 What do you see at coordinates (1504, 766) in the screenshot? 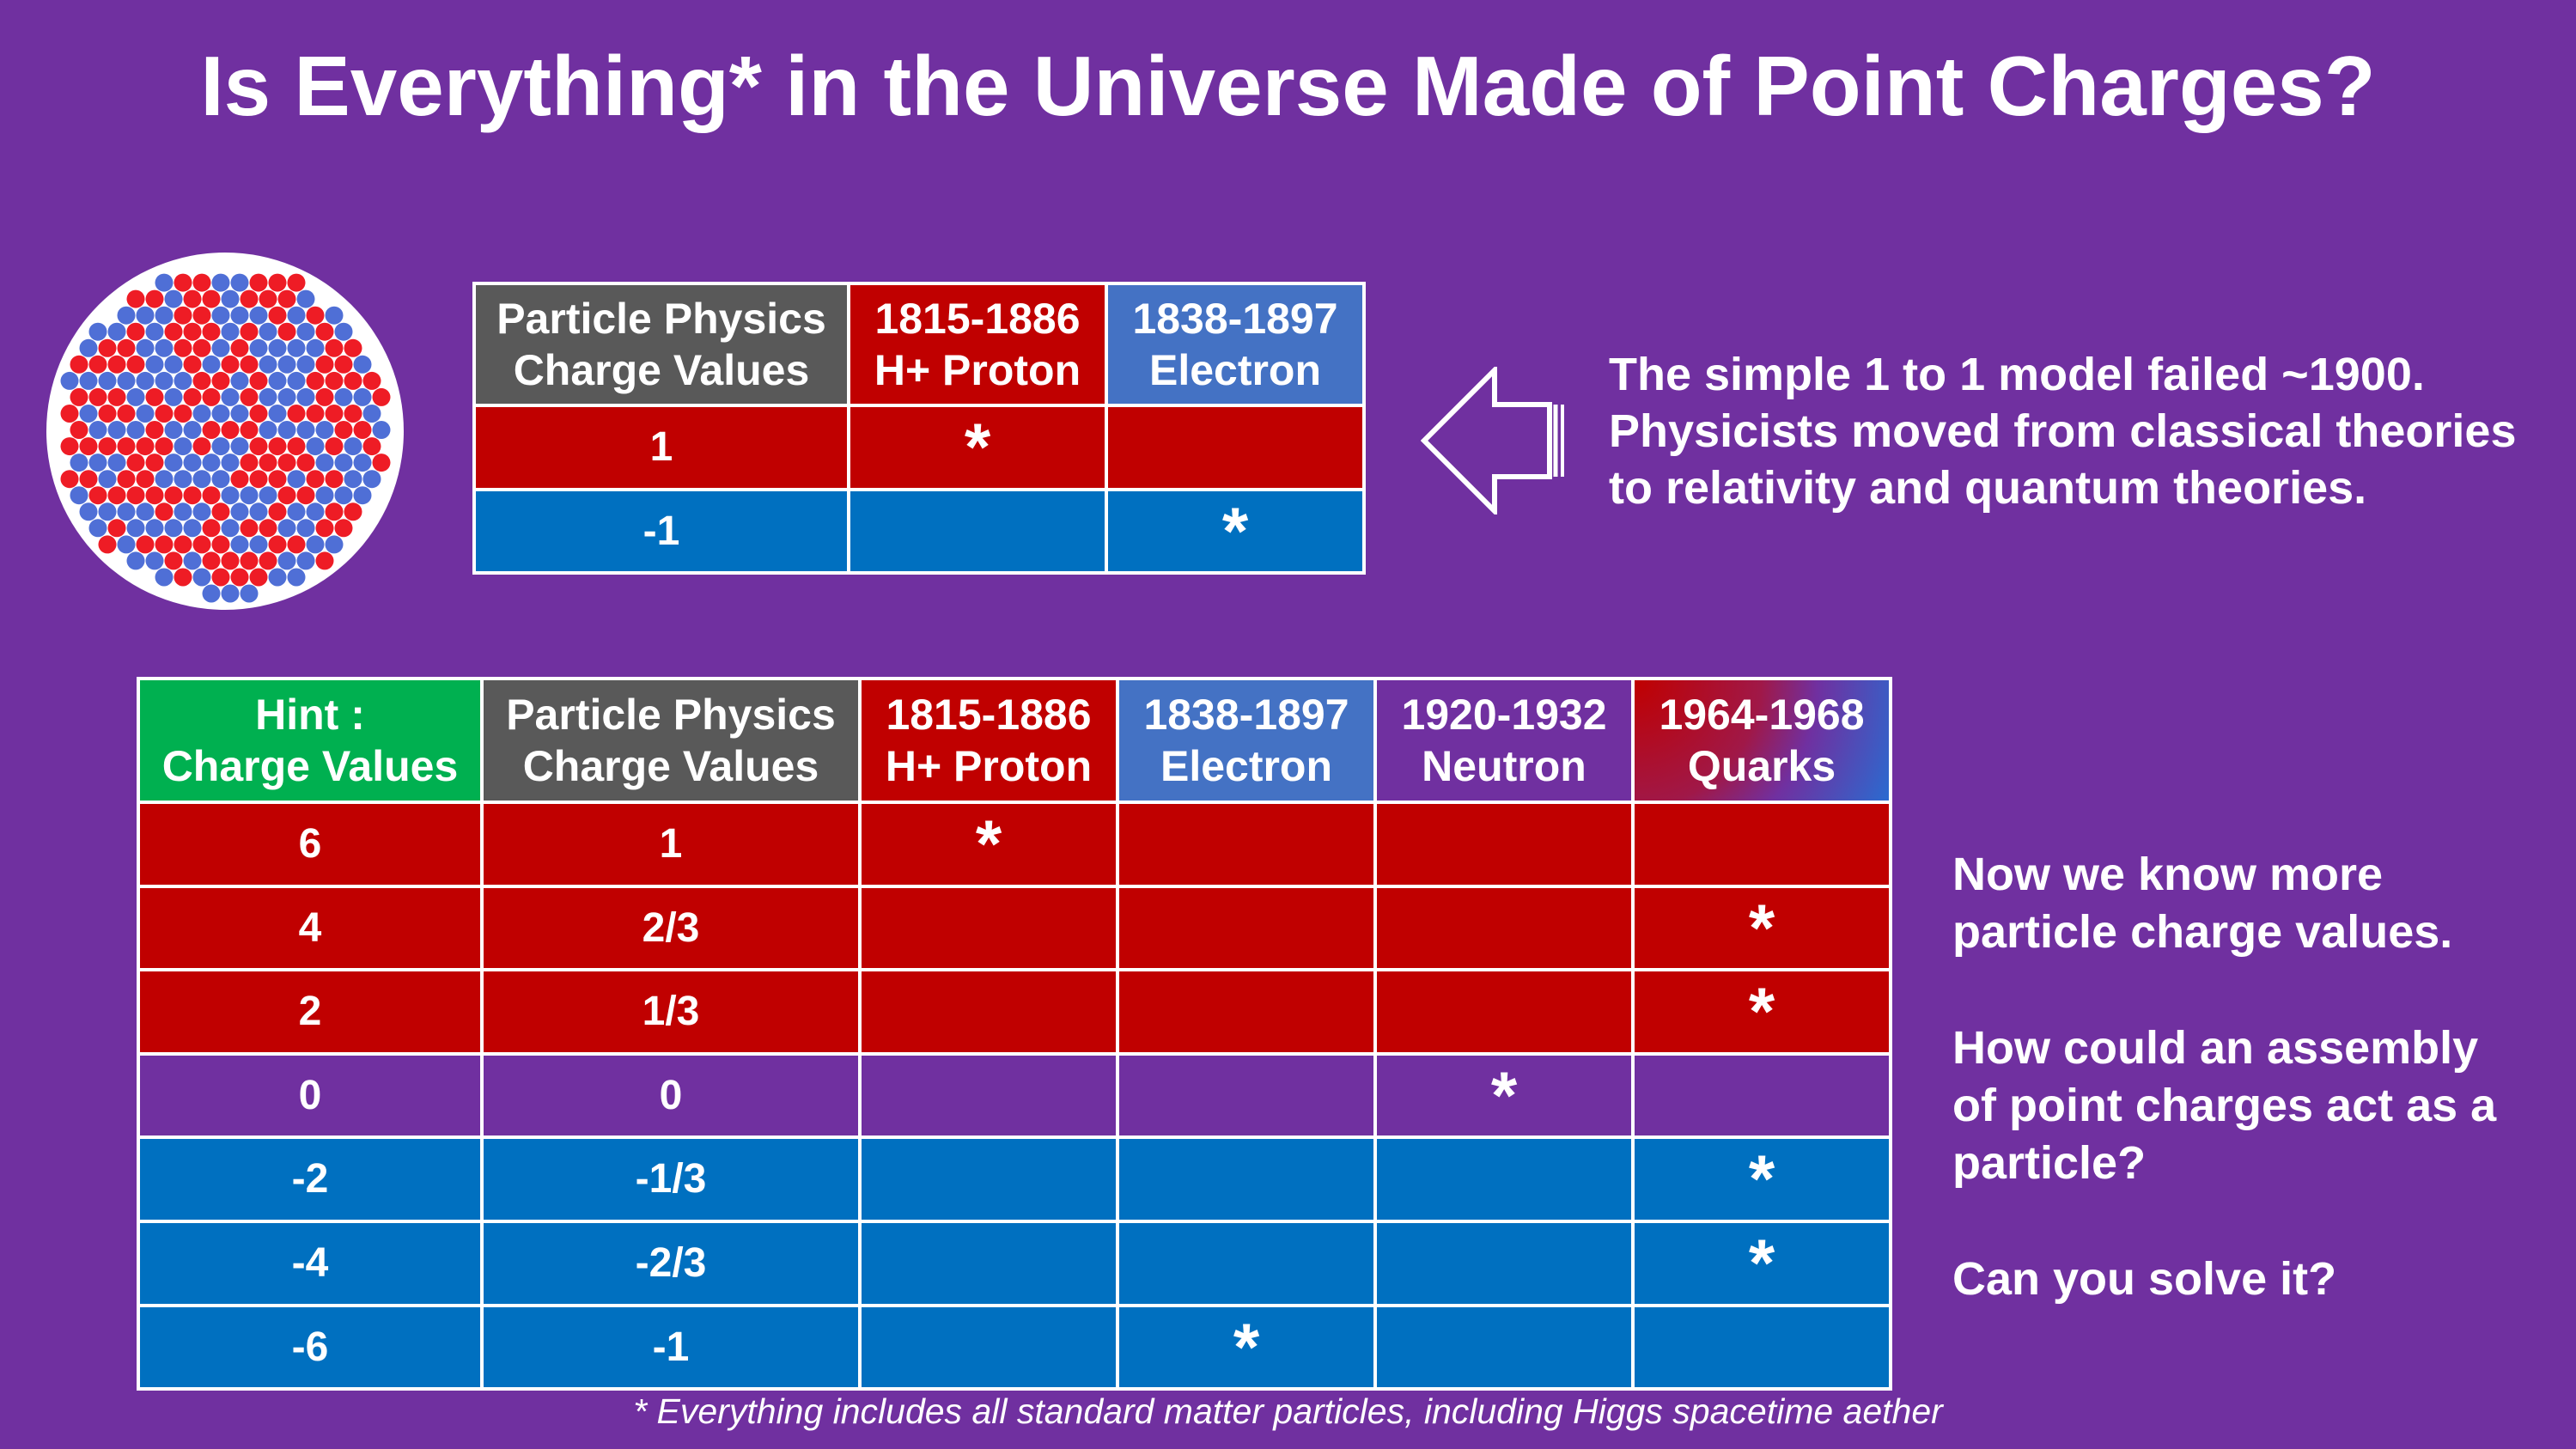
I see `header-line: Neutron` at bounding box center [1504, 766].